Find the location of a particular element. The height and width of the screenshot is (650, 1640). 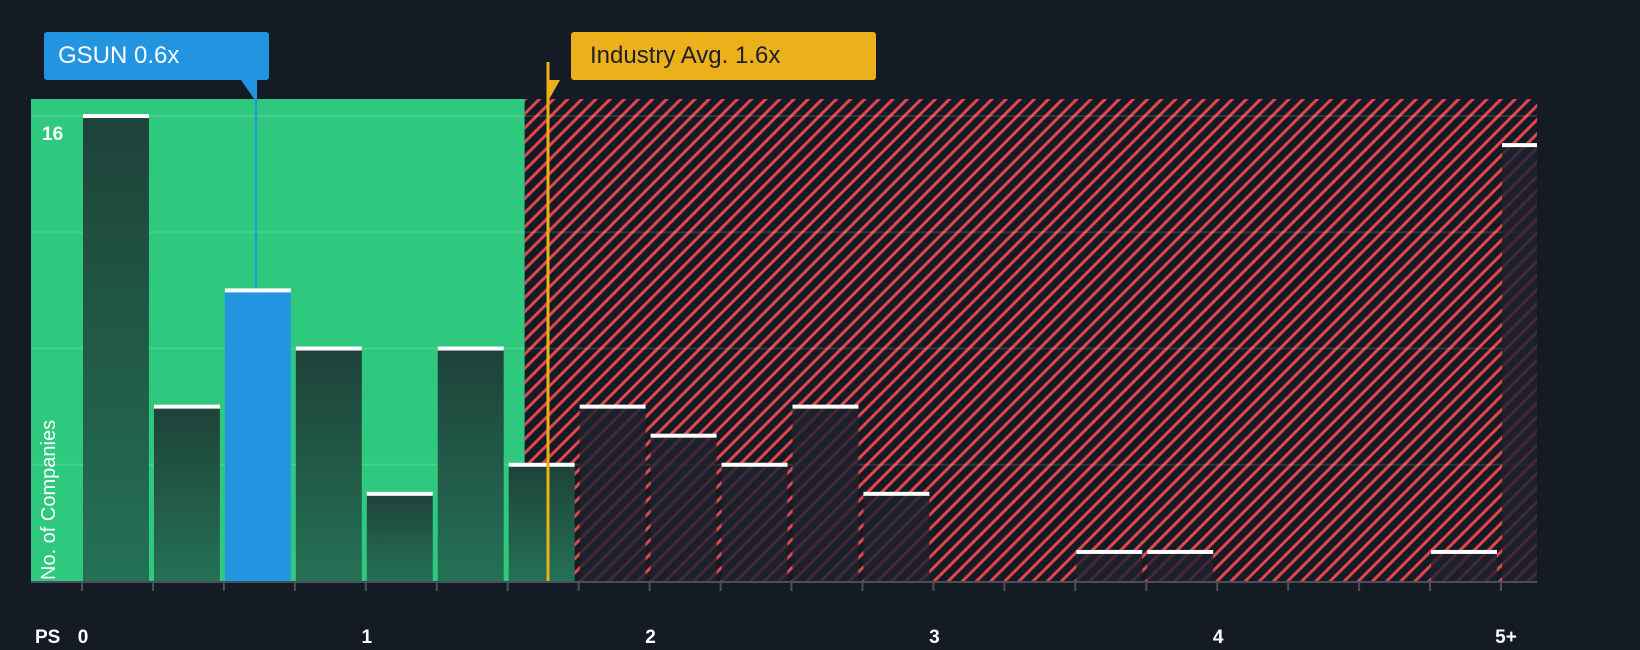

x-axis-unit: PS is located at coordinates (48, 637).